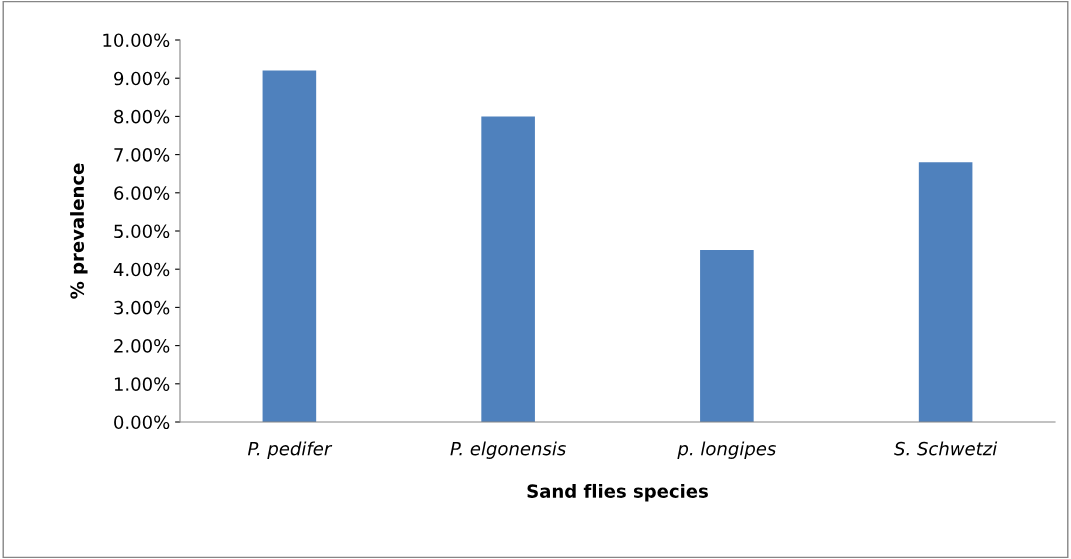  Describe the element at coordinates (141, 269) in the screenshot. I see `y-tick-label: 4.00%` at that location.